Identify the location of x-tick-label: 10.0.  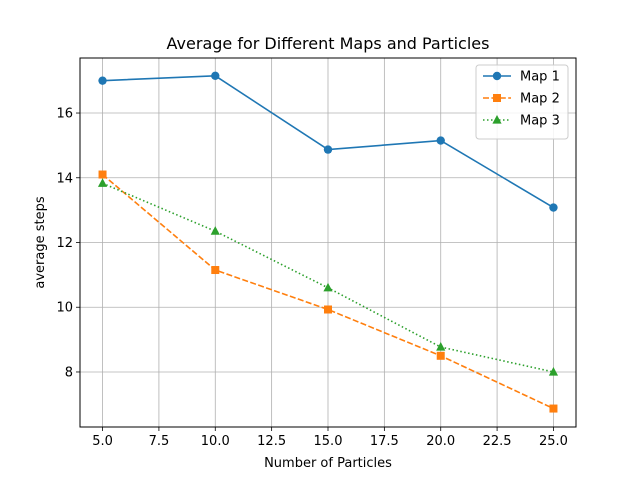
(215, 441).